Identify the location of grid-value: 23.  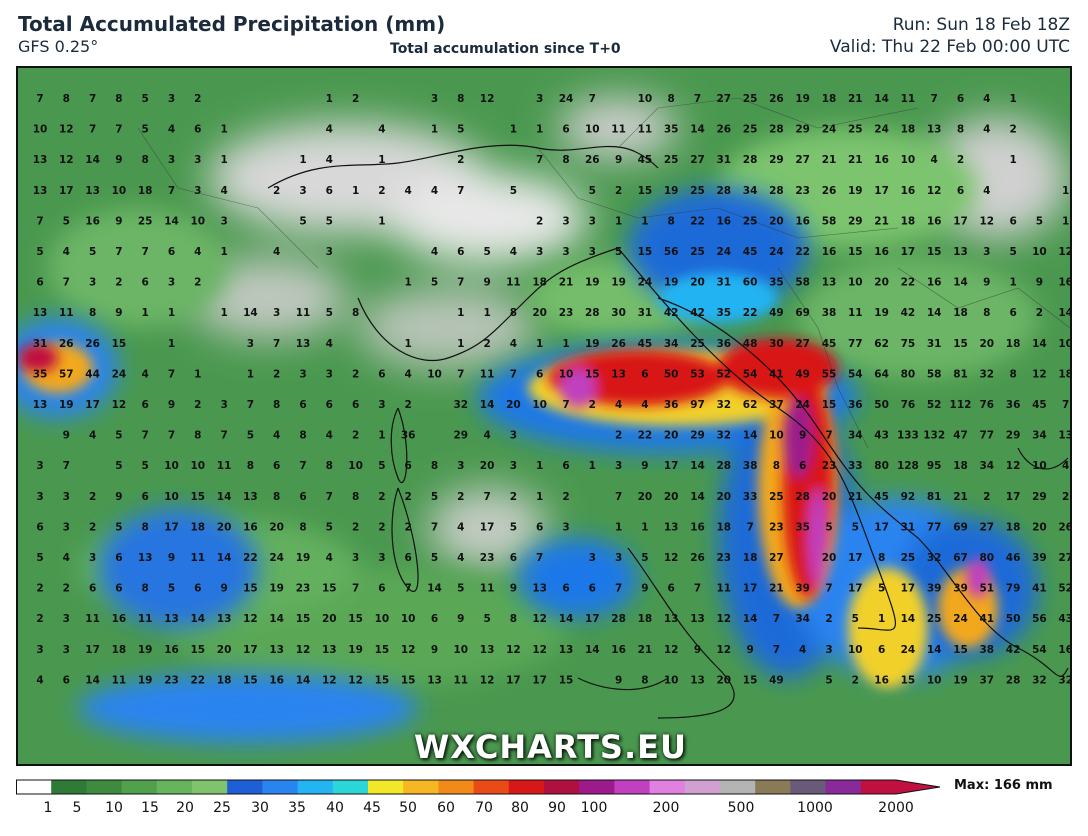
(802, 191).